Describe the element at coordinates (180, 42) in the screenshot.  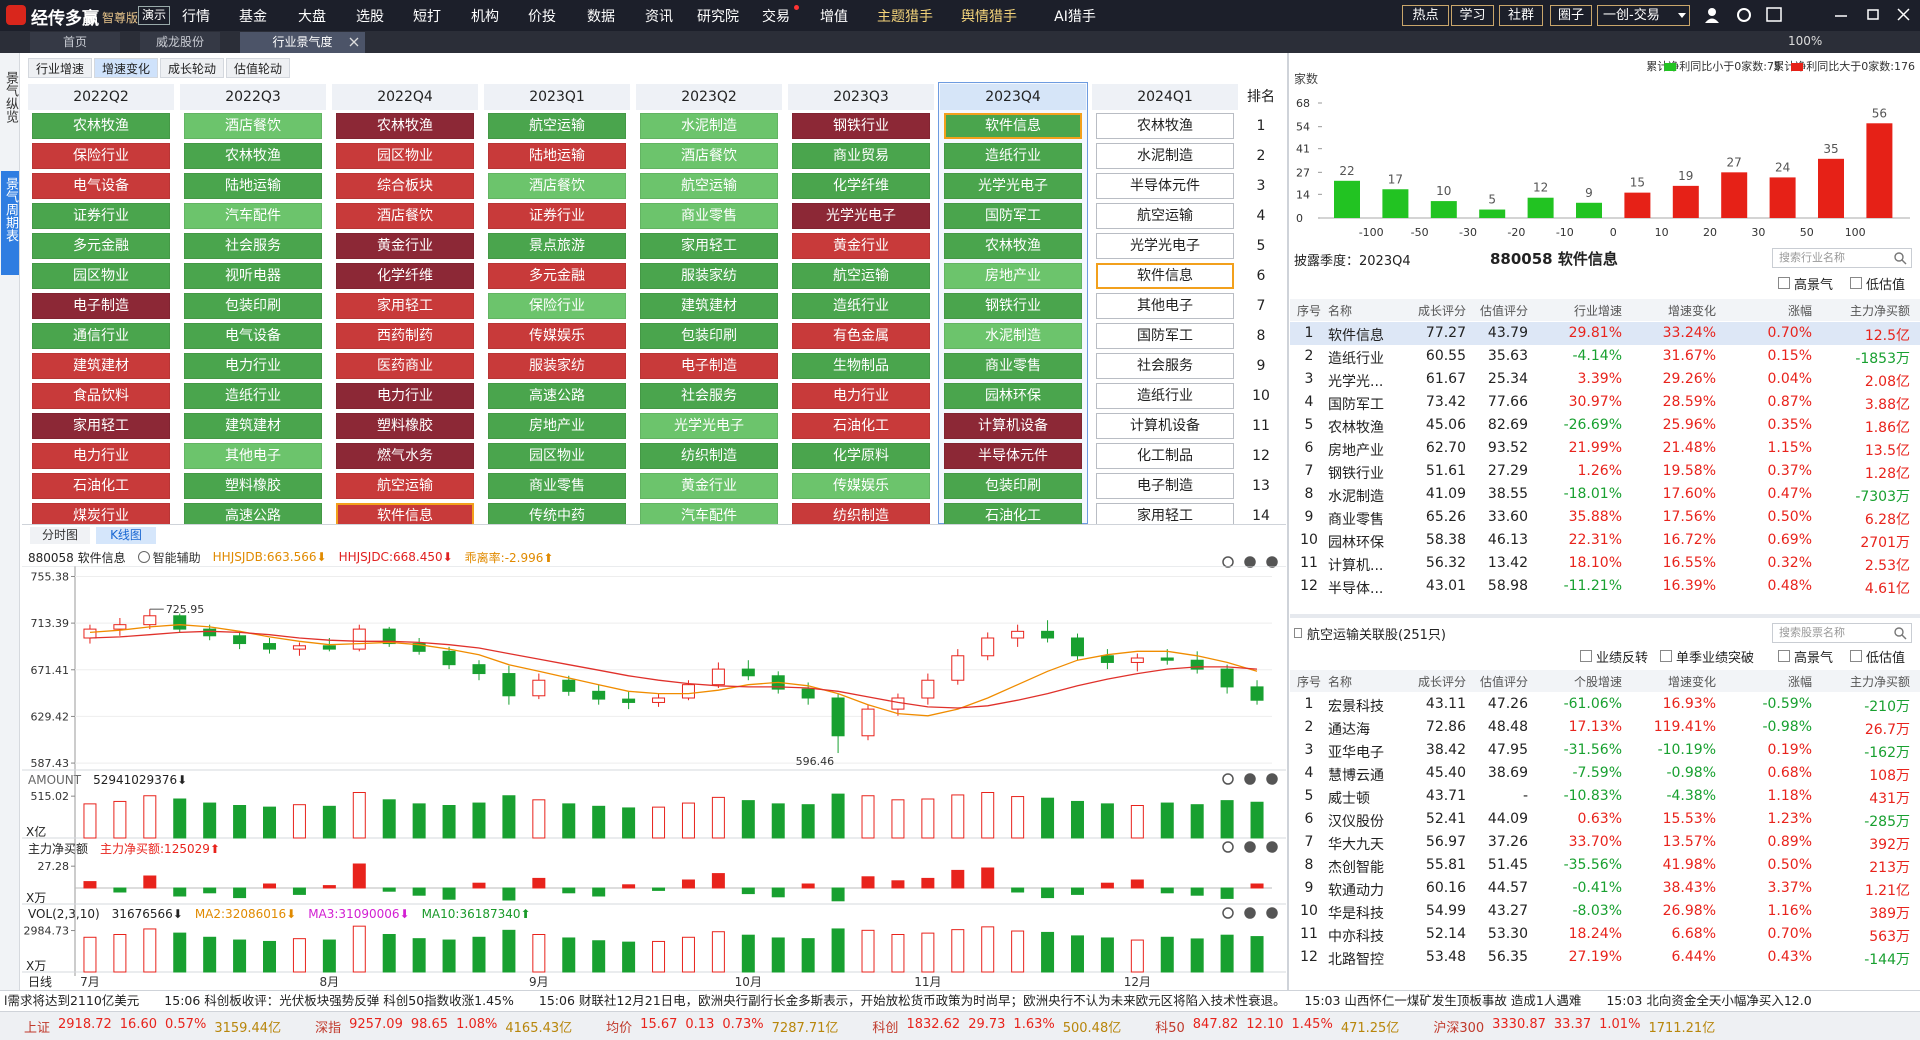
I see `tab: 威龙股份` at that location.